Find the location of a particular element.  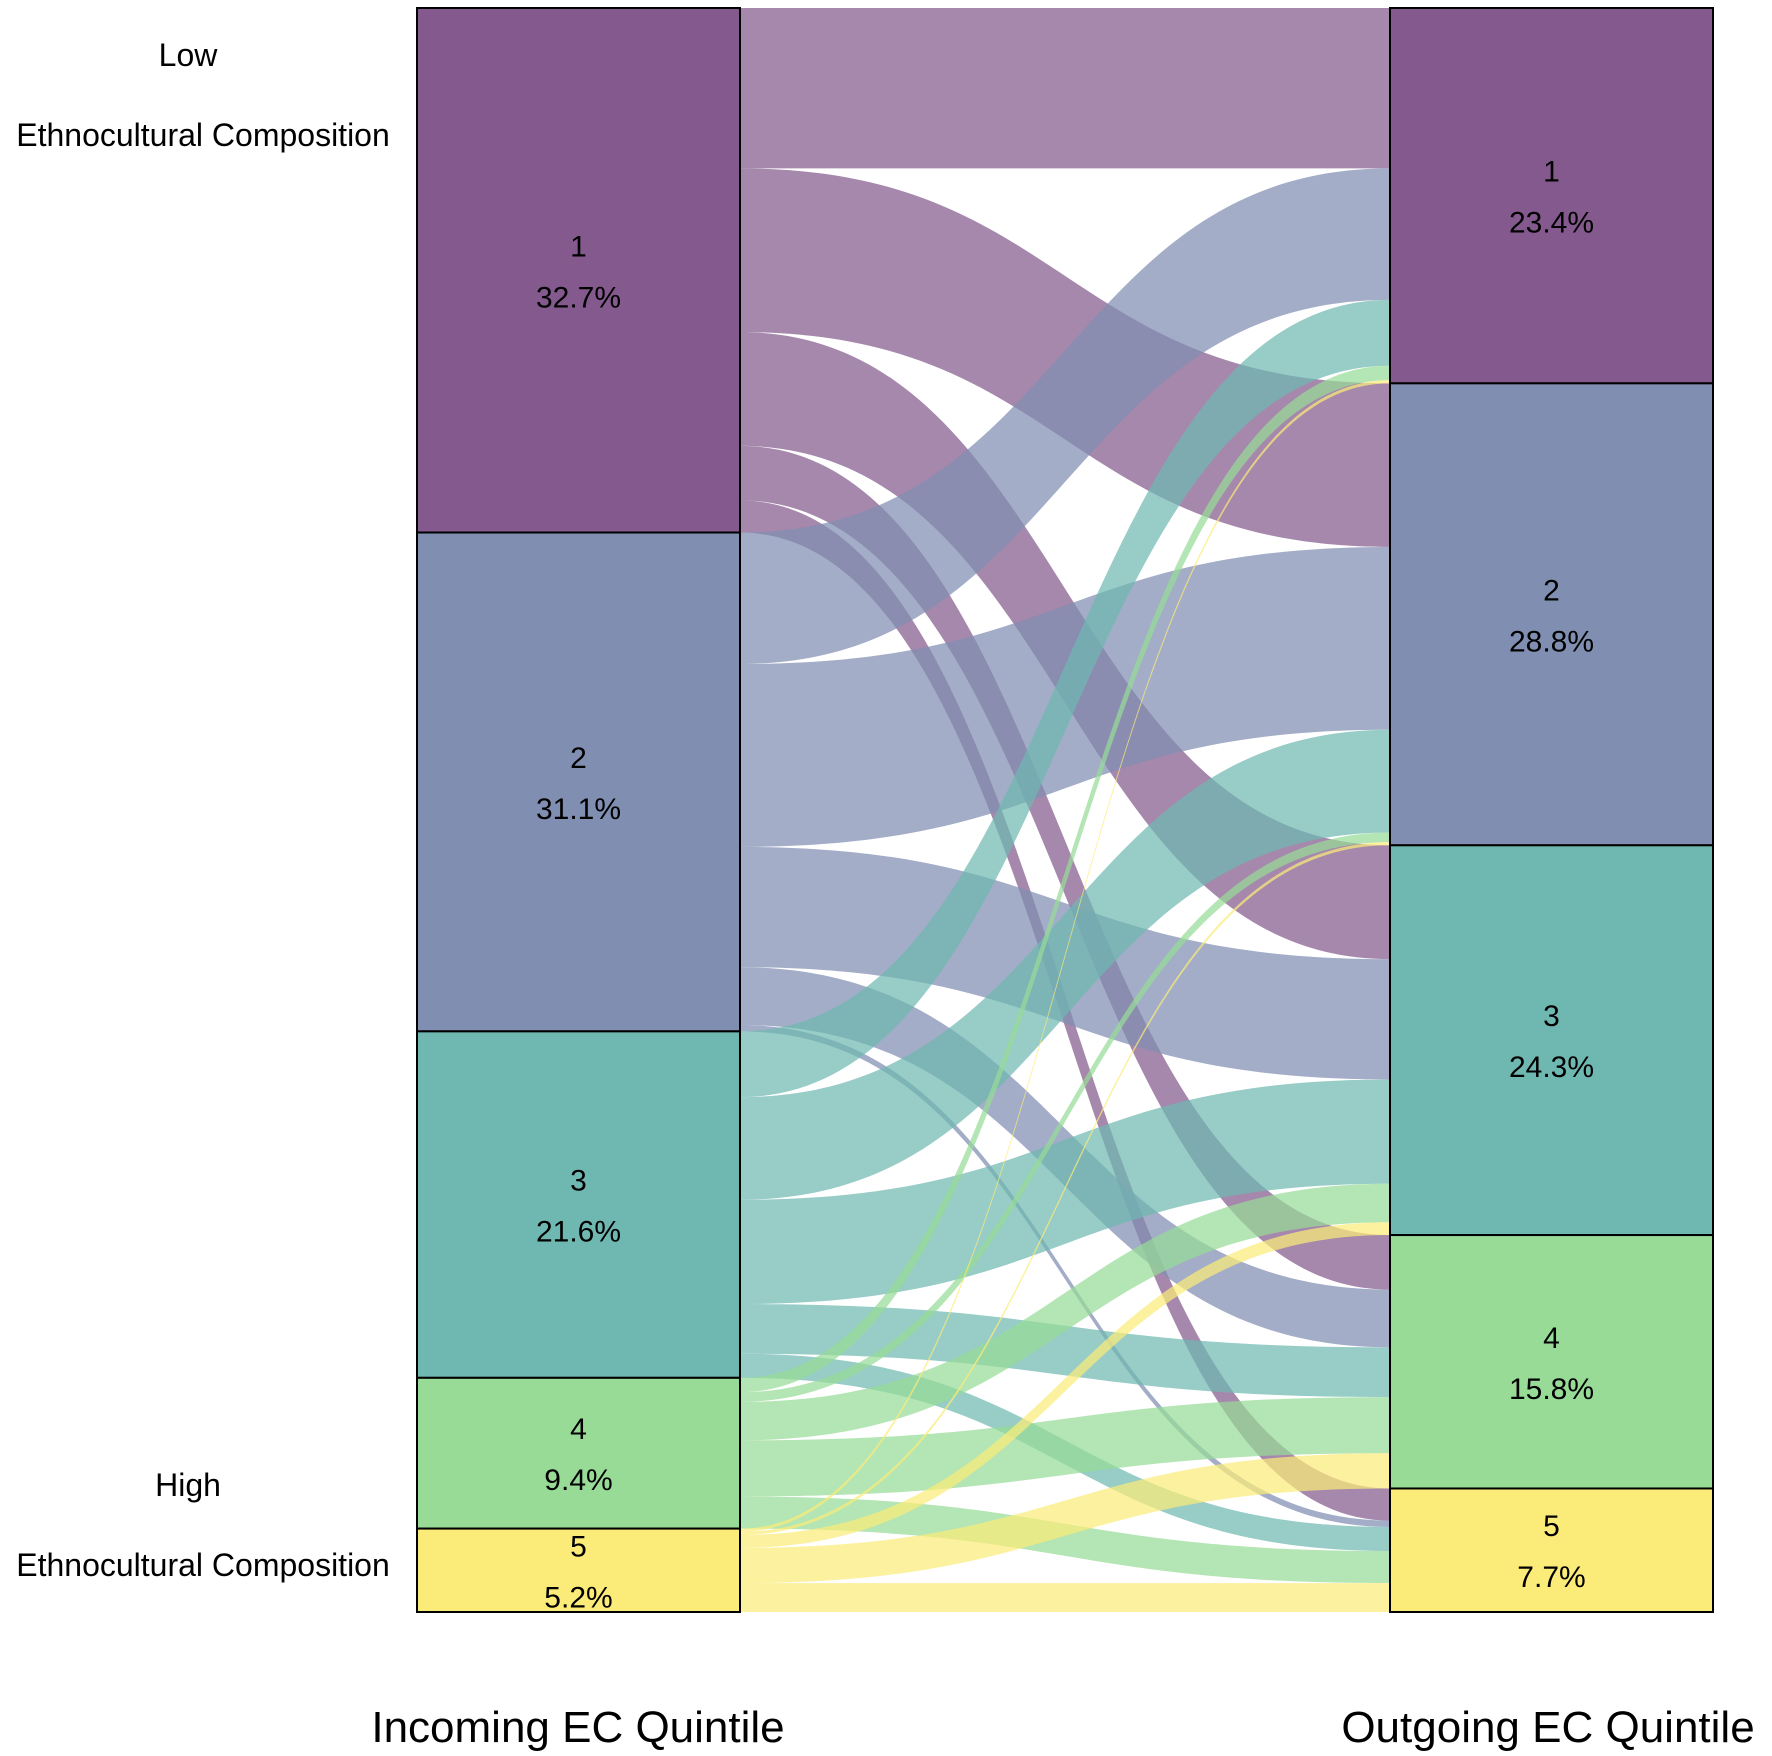

incoming-node-4: 4 9.4% is located at coordinates (578, 1453).